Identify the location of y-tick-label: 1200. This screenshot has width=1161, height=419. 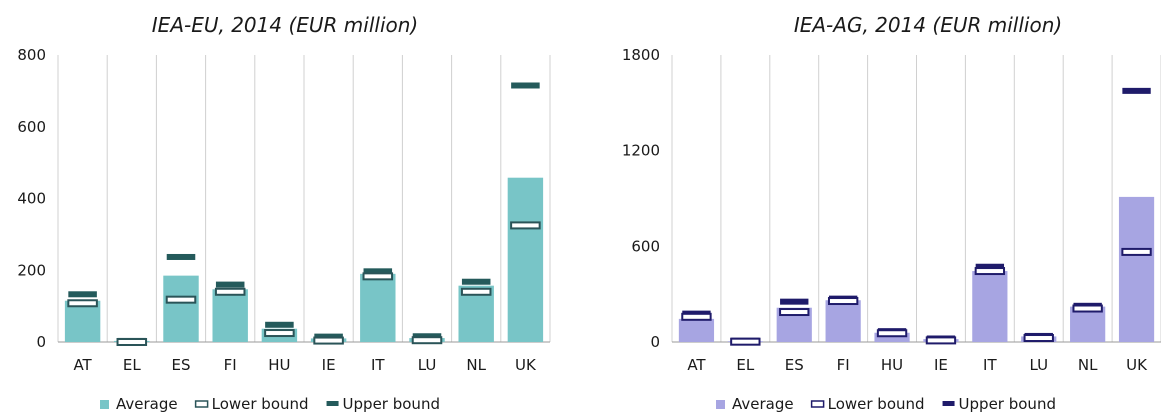
(641, 151).